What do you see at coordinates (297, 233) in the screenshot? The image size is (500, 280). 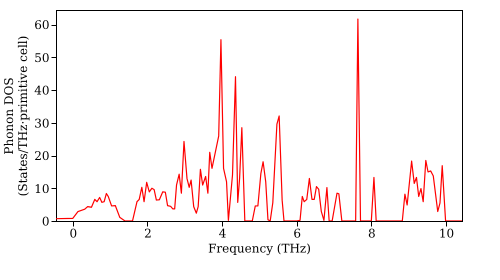 I see `x-tick-label: 6` at bounding box center [297, 233].